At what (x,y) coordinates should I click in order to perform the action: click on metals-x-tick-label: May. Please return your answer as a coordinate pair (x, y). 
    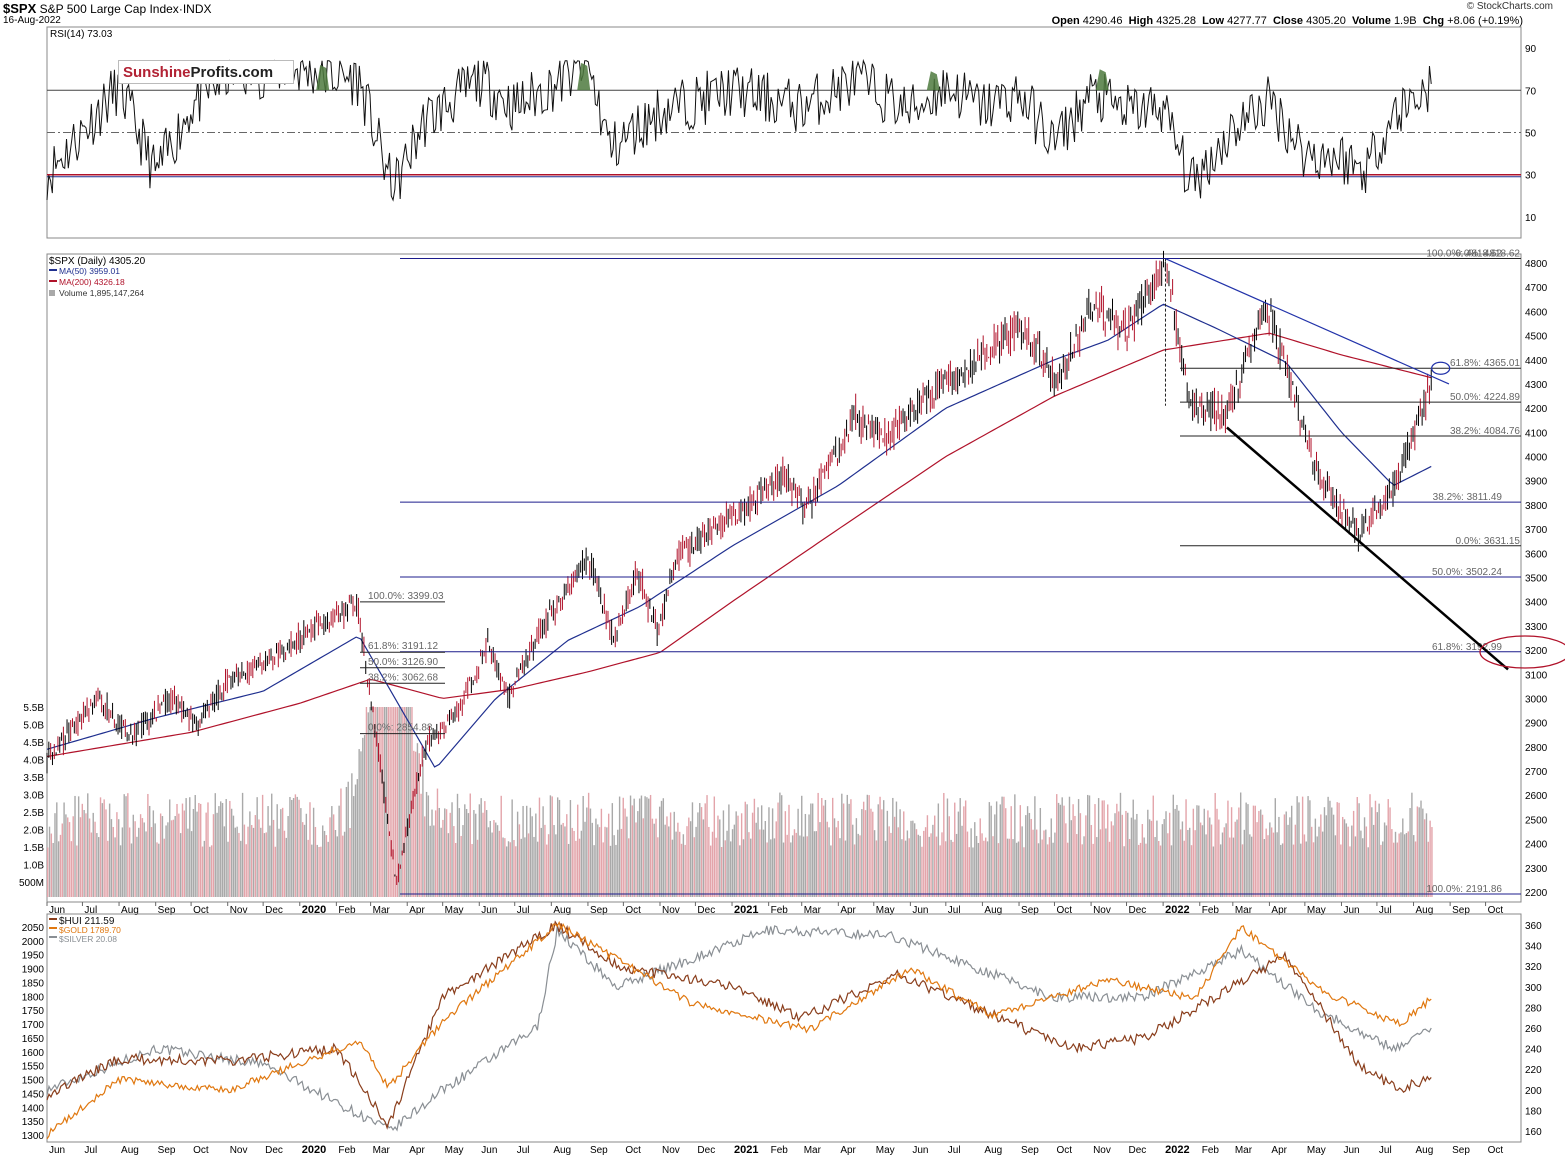
    Looking at the image, I should click on (885, 1150).